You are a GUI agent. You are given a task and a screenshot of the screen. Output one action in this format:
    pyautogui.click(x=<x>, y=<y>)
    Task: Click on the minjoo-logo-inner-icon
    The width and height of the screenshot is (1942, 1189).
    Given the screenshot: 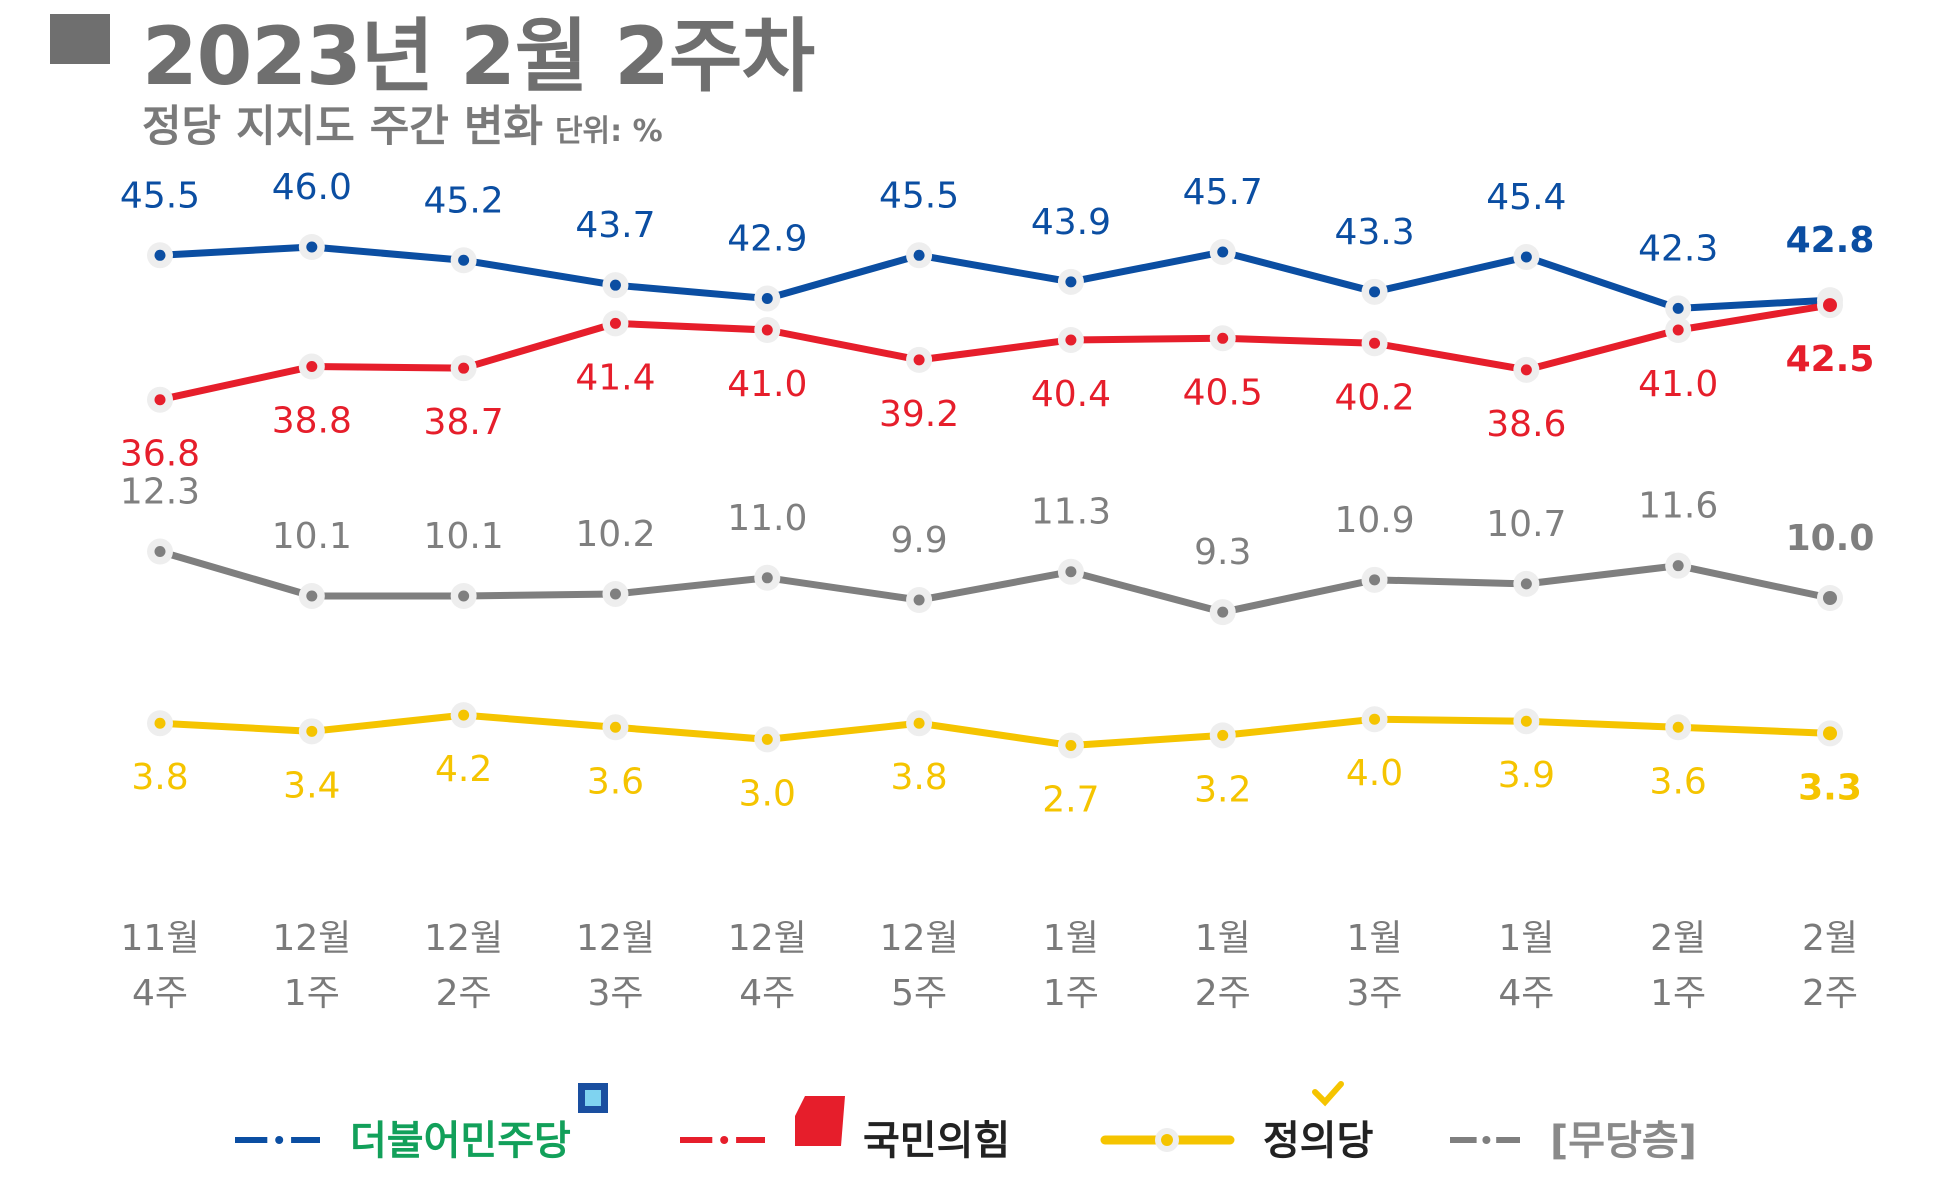 What is the action you would take?
    pyautogui.click(x=593, y=1098)
    